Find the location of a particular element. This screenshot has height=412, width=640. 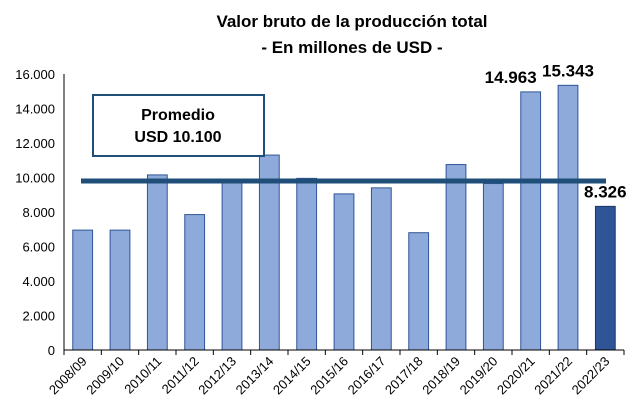

x-tick-label: 2021/22 is located at coordinates (553, 376).